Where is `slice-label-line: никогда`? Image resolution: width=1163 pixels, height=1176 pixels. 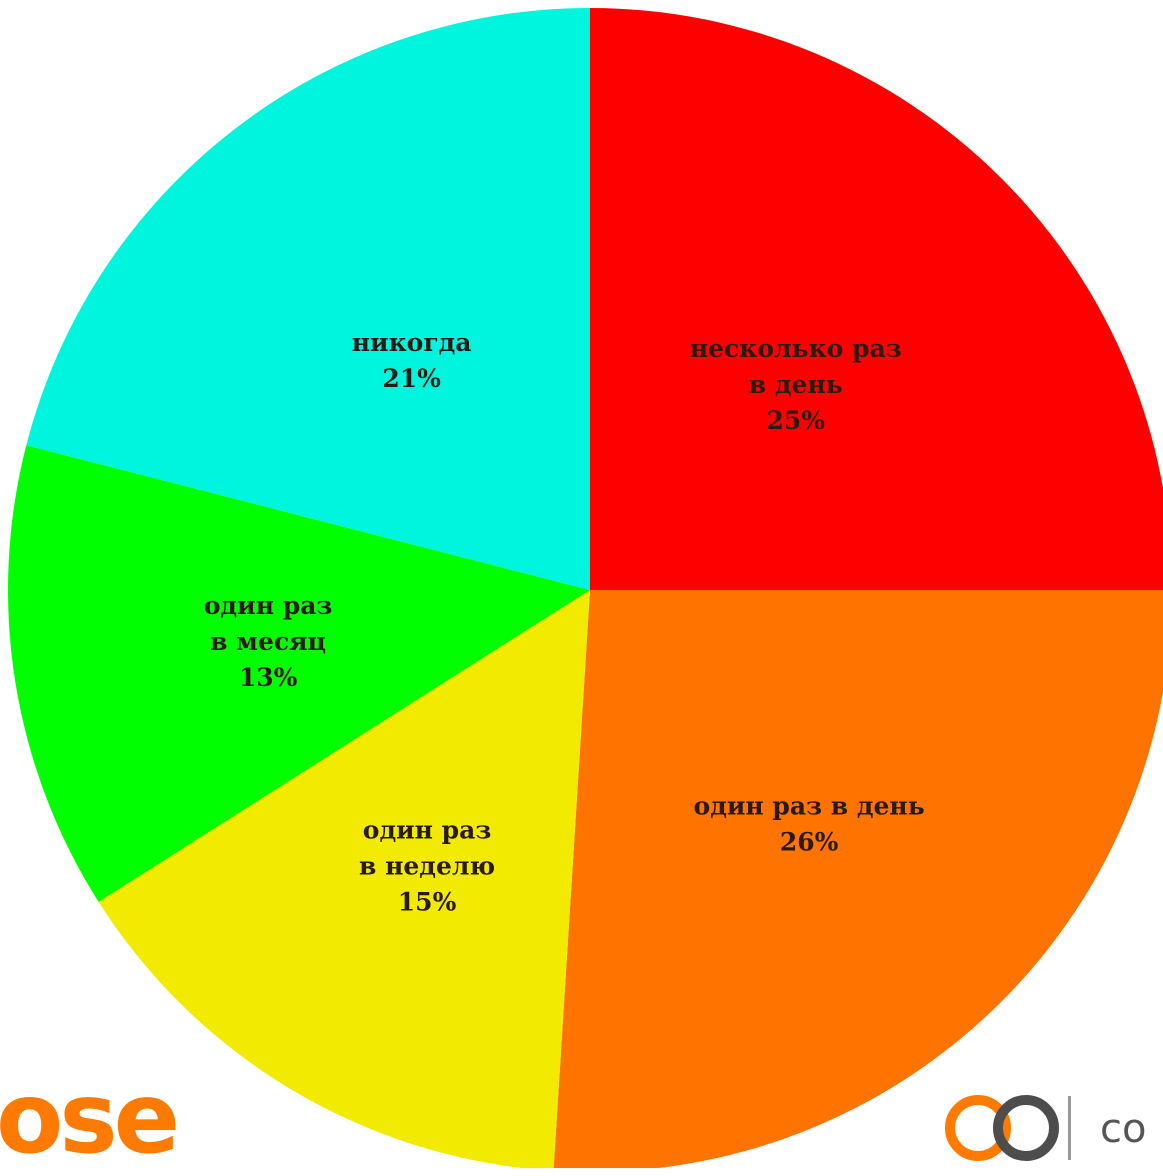 slice-label-line: никогда is located at coordinates (412, 342).